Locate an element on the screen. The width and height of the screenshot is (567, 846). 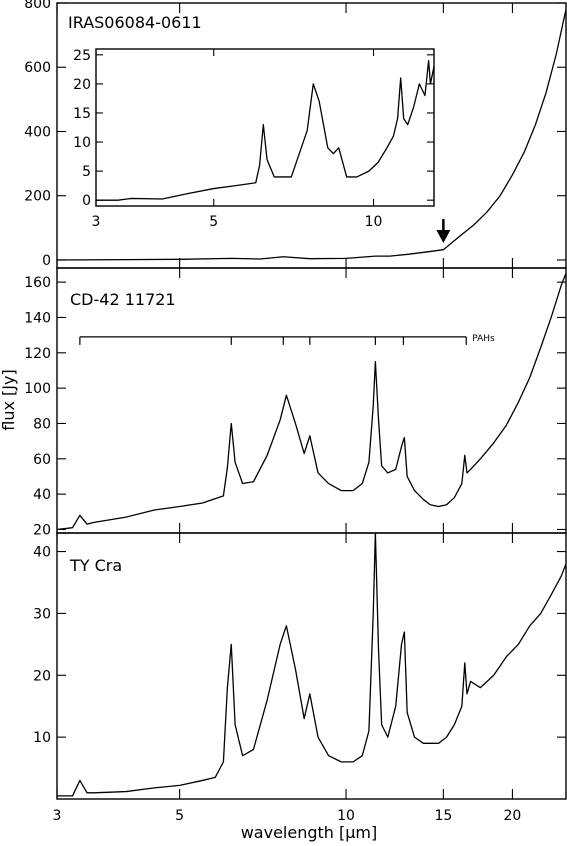
y-tick-label: 120 is located at coordinates (37, 354).